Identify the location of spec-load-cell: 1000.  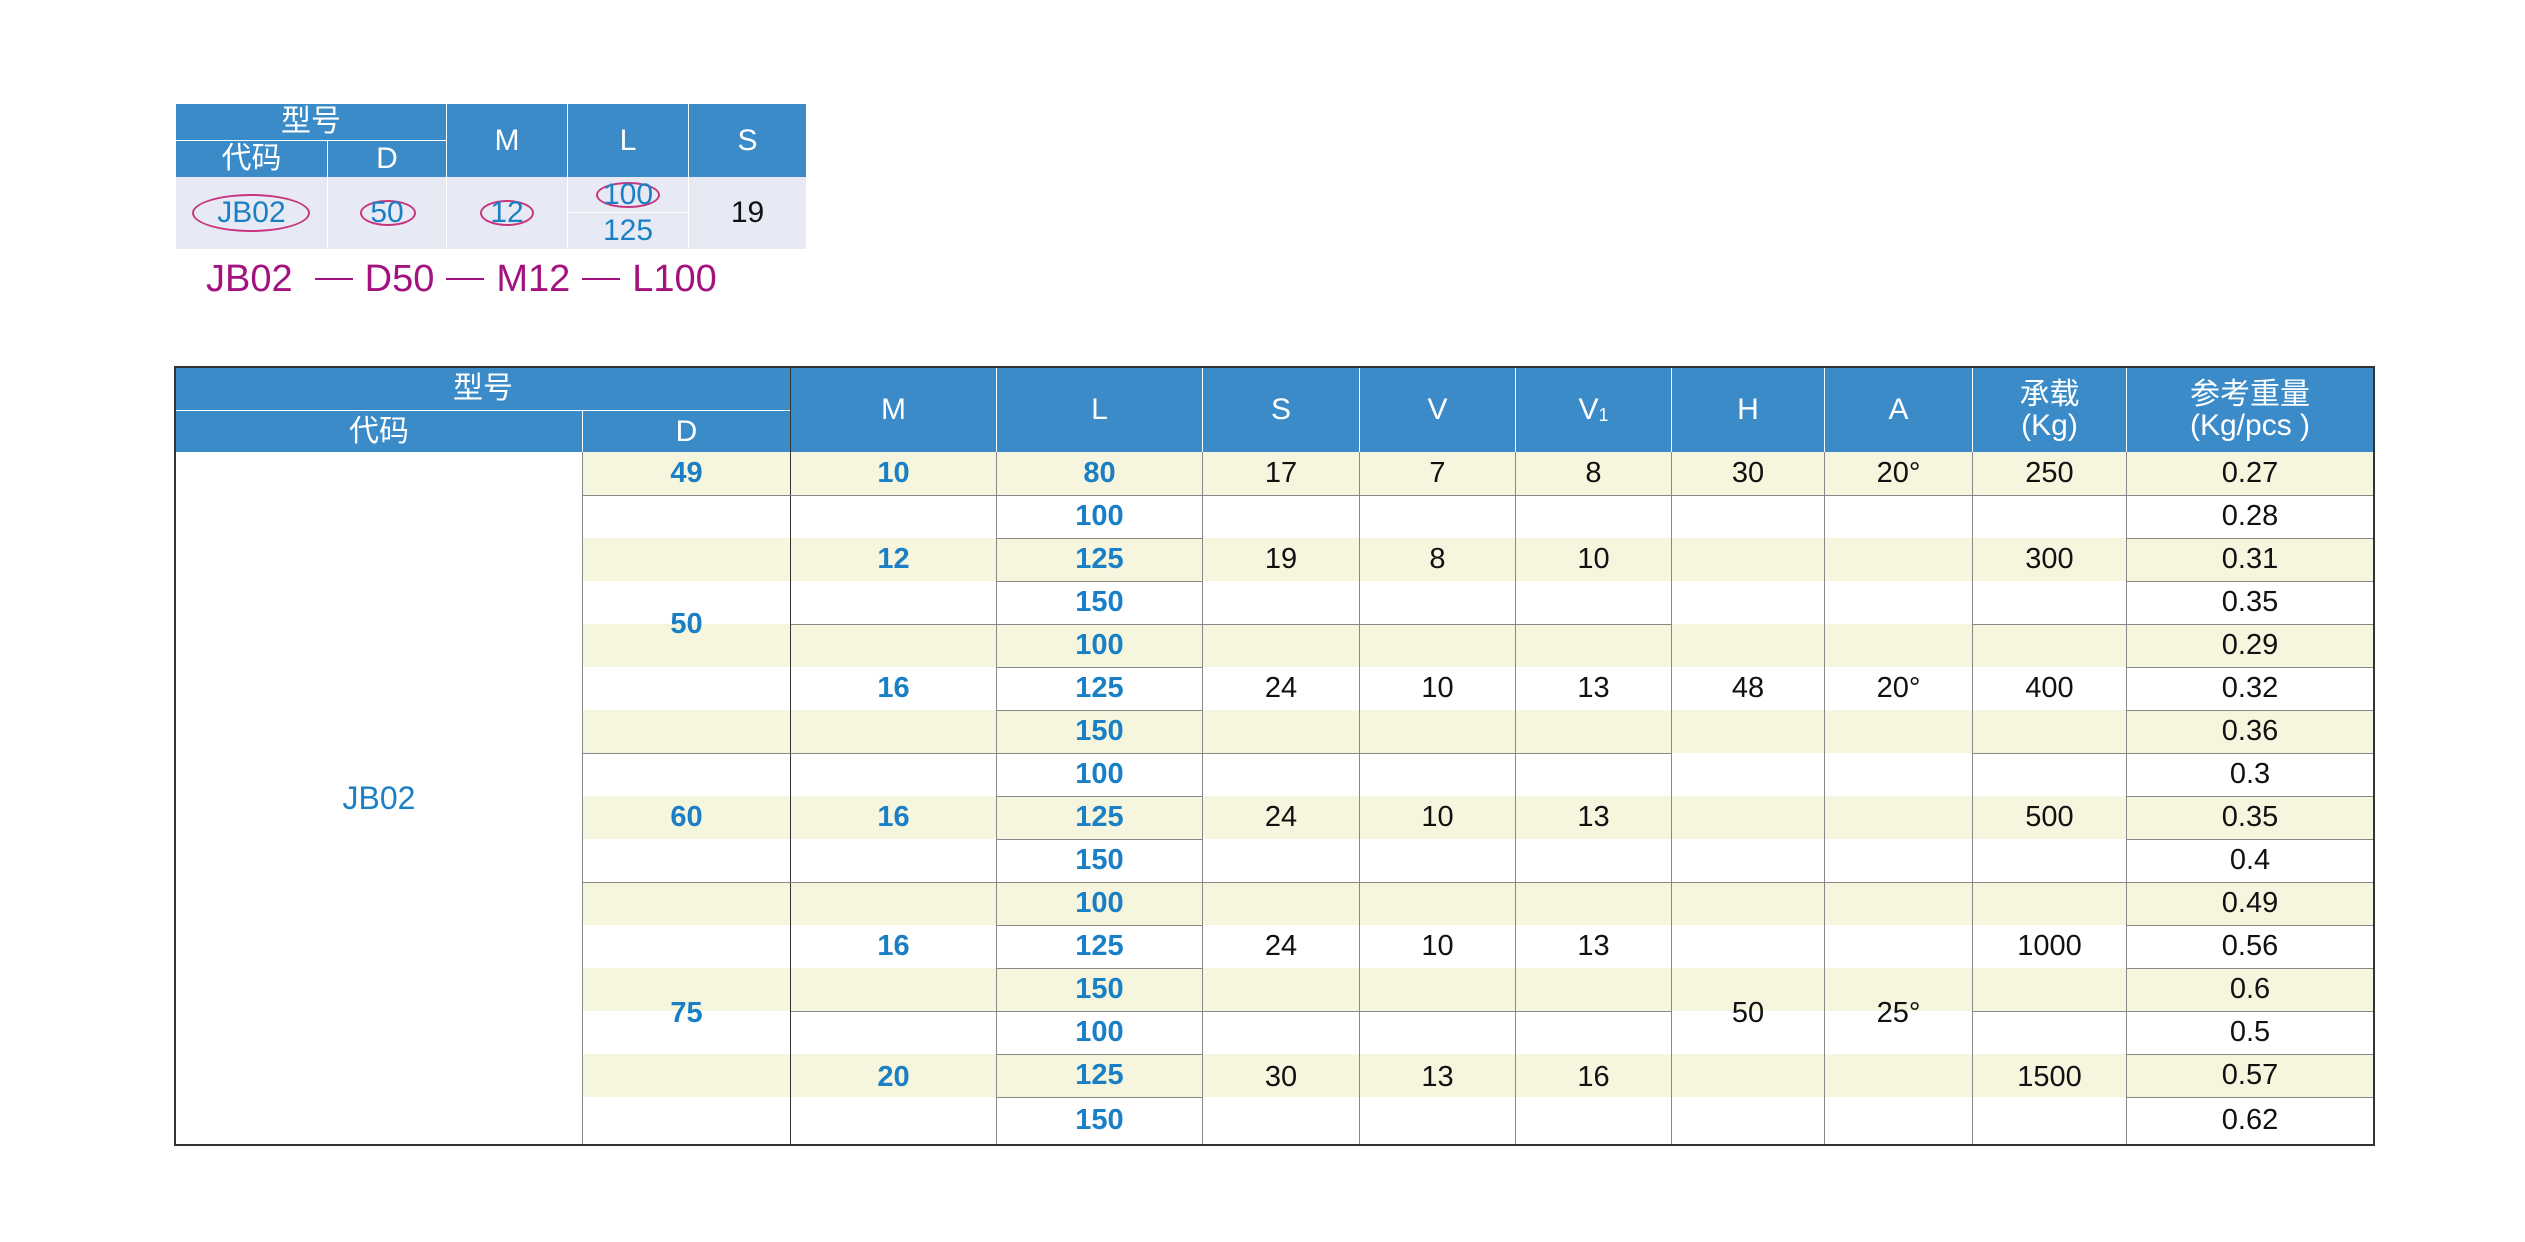
(2049, 946).